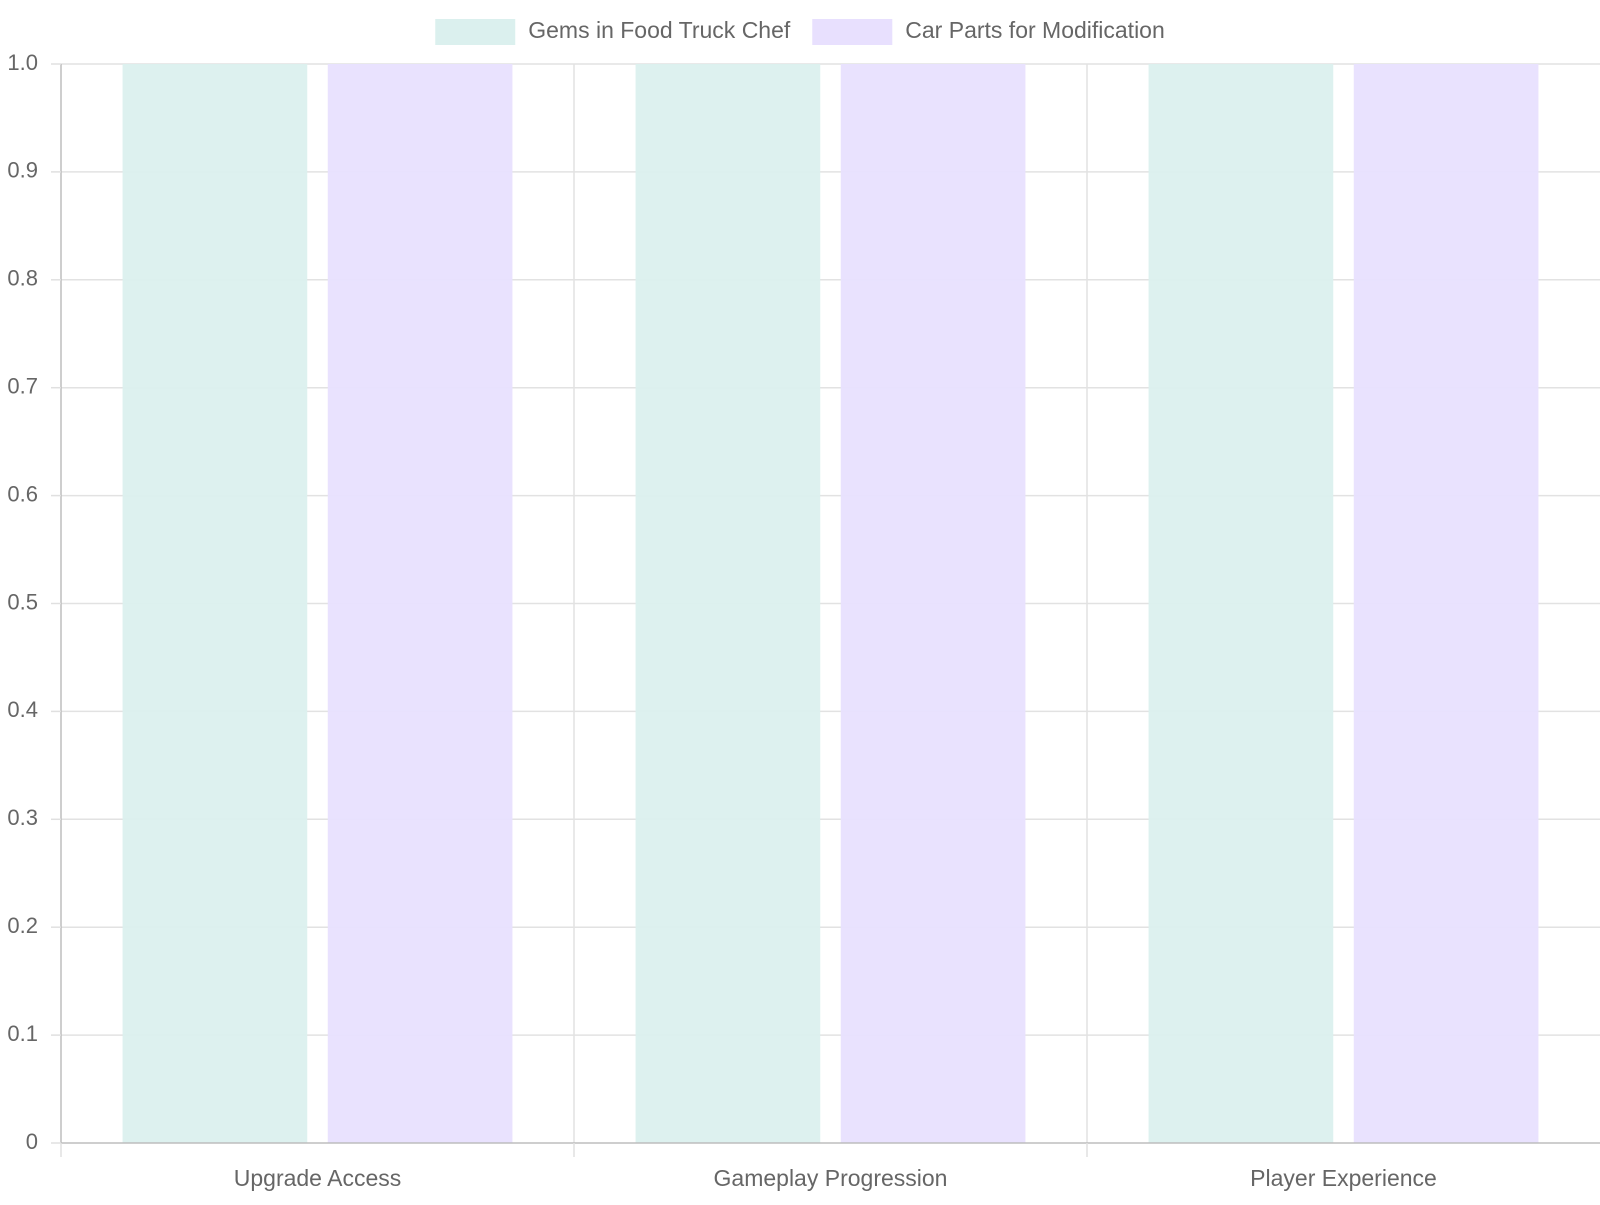  I want to click on x-tick-label: Upgrade Access, so click(317, 1178).